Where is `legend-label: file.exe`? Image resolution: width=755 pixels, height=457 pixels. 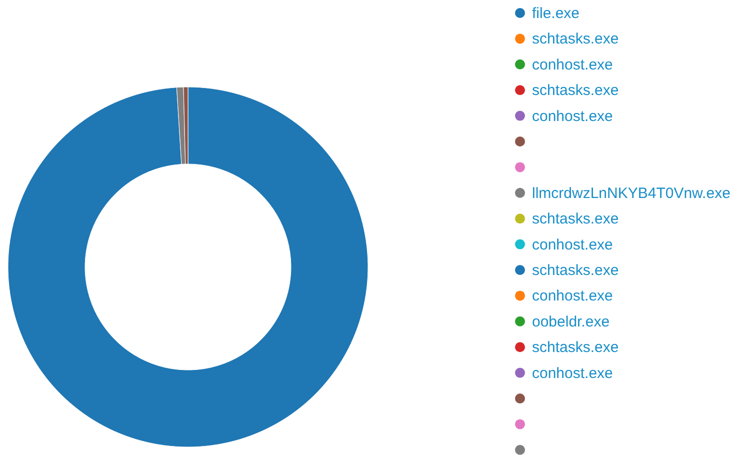 legend-label: file.exe is located at coordinates (556, 13).